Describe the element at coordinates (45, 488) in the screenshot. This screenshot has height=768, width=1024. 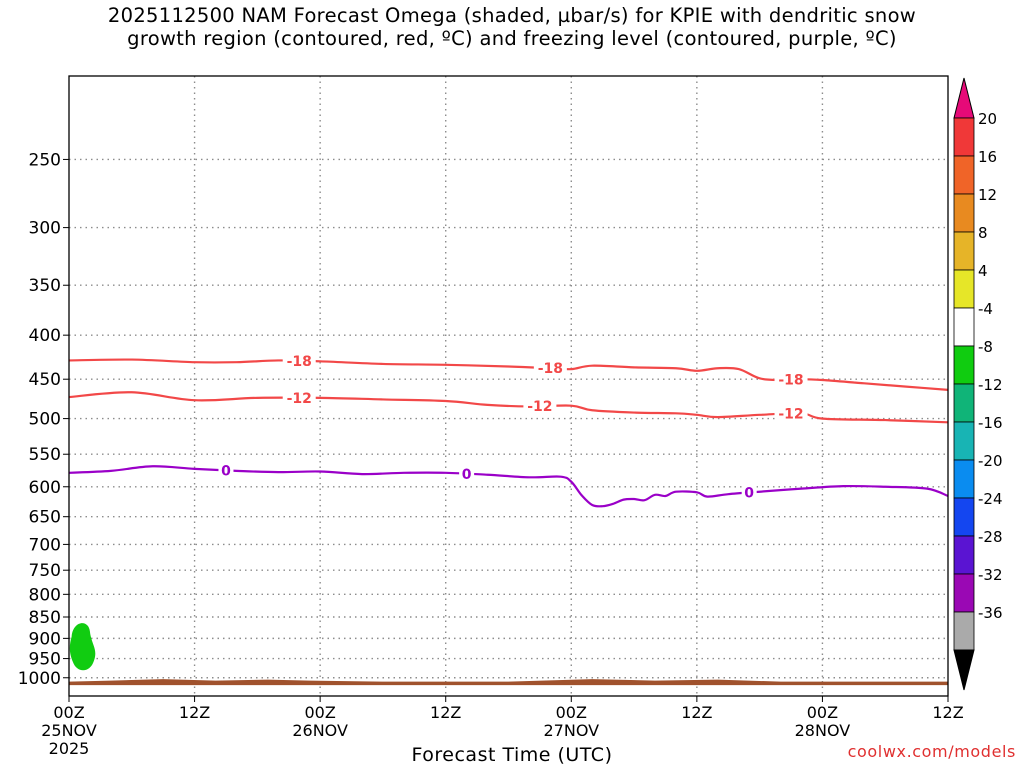
I see `y-tick-label-600: 600` at that location.